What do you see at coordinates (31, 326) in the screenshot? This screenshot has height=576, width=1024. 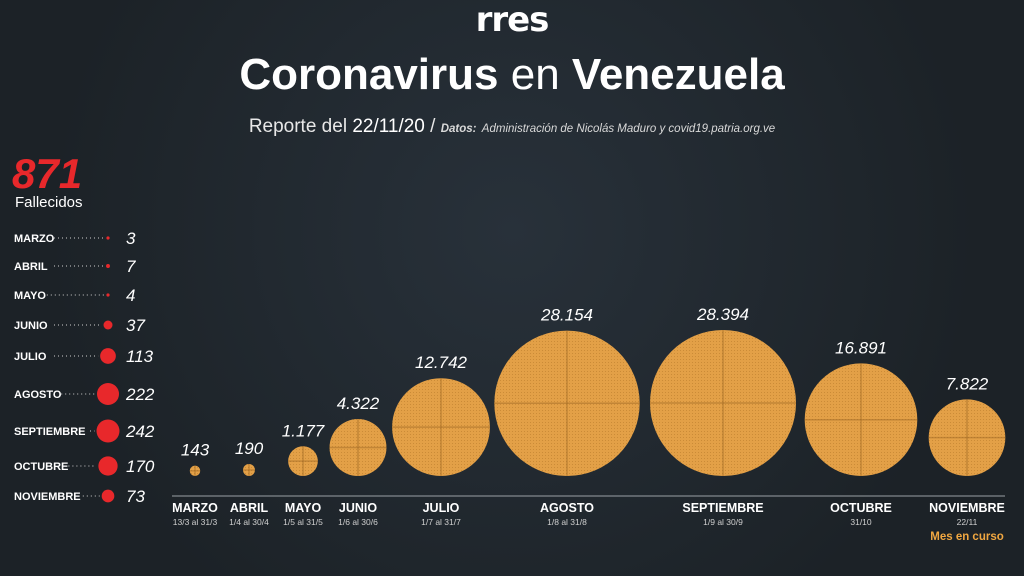 I see `death-month-label-junio: JUNIO` at bounding box center [31, 326].